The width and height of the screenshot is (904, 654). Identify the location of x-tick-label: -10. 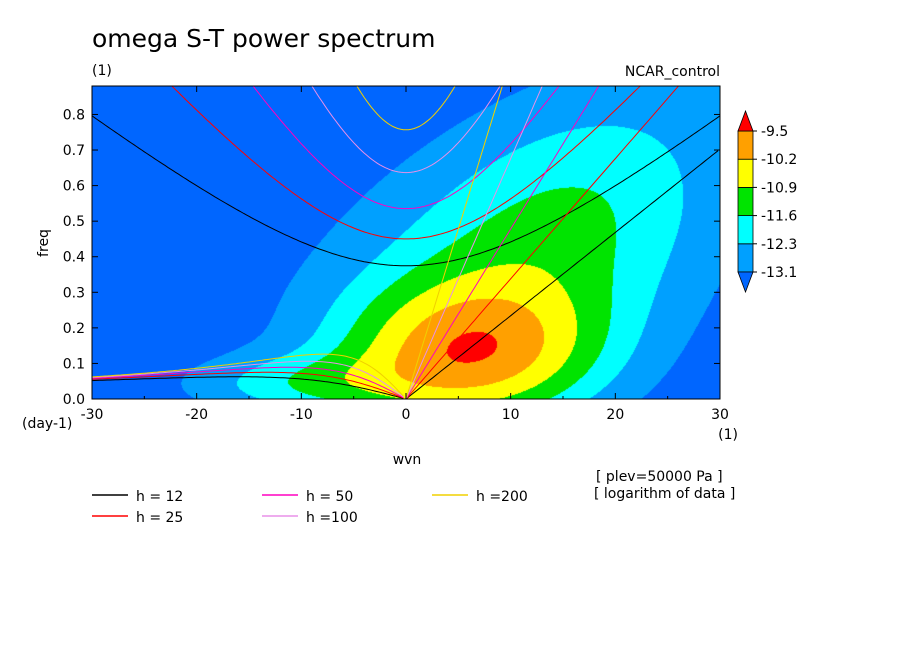
(301, 415).